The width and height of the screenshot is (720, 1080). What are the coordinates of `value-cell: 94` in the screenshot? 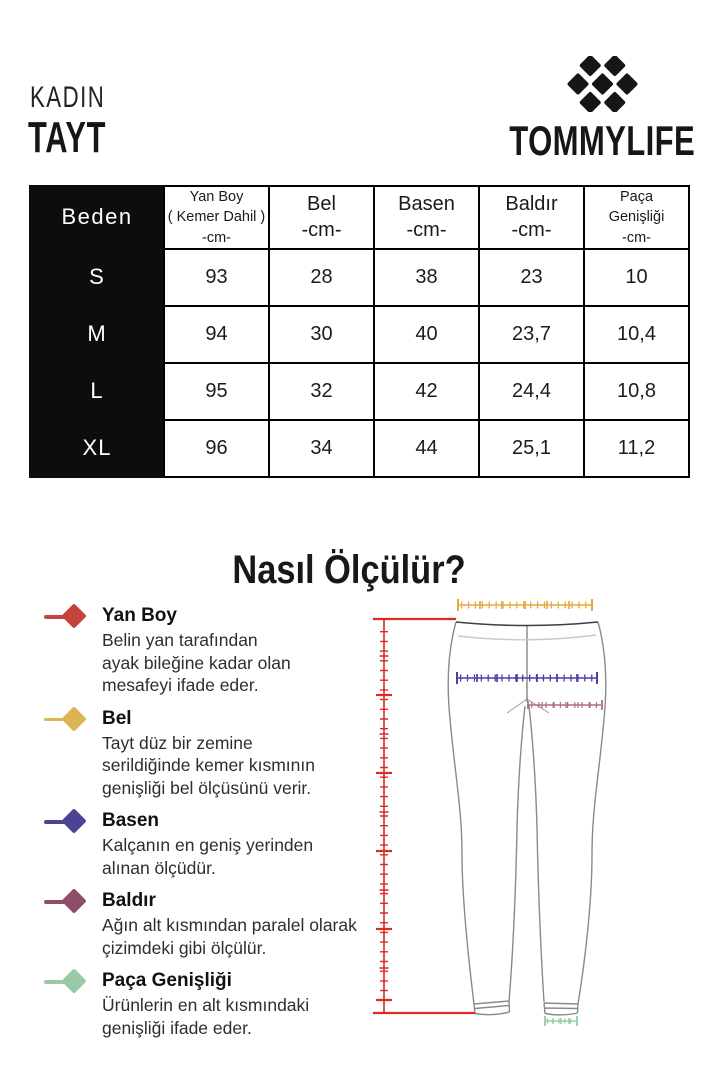 It's located at (216, 334).